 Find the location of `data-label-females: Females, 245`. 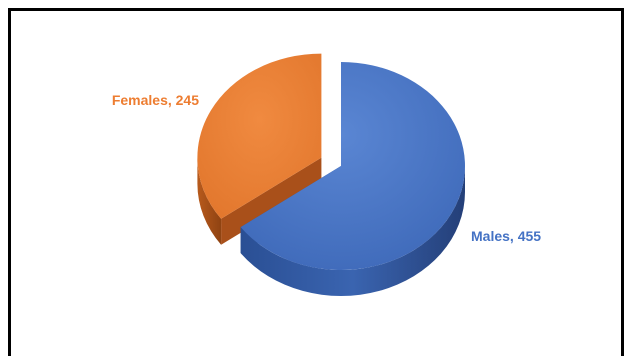

data-label-females: Females, 245 is located at coordinates (155, 100).